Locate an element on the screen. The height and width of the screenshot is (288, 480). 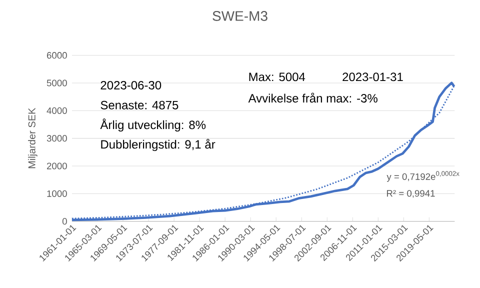
annotation: y = 0,7192e$^{0,0002x}$ is located at coordinates (423, 176).